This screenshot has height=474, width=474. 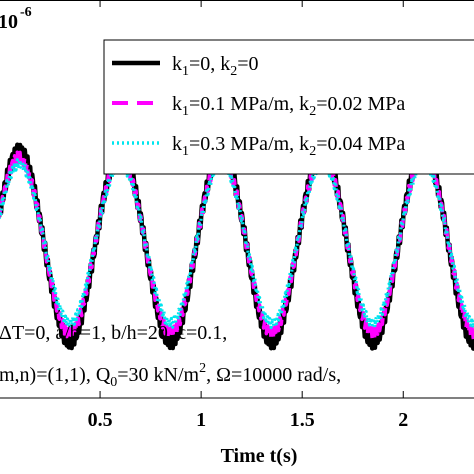 I want to click on y-exponent-base: 10, so click(x=9, y=22).